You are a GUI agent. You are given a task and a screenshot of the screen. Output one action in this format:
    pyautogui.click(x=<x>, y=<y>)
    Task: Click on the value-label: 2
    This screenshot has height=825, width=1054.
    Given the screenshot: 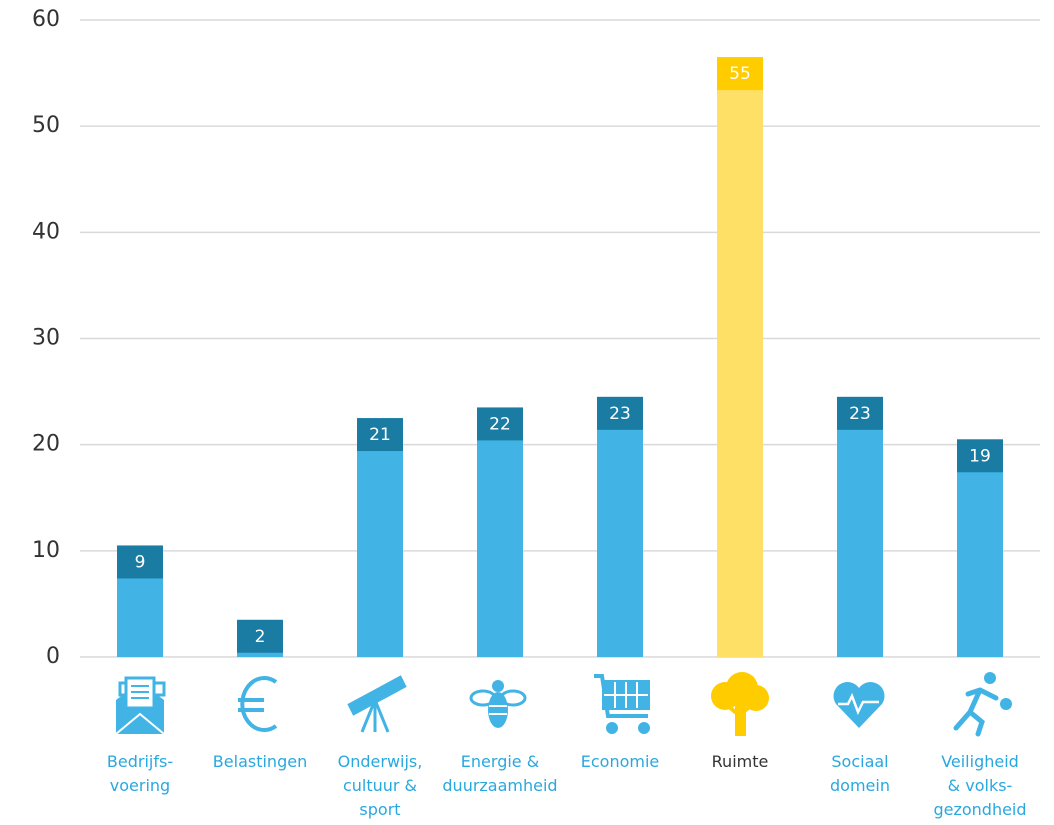 What is the action you would take?
    pyautogui.click(x=260, y=637)
    